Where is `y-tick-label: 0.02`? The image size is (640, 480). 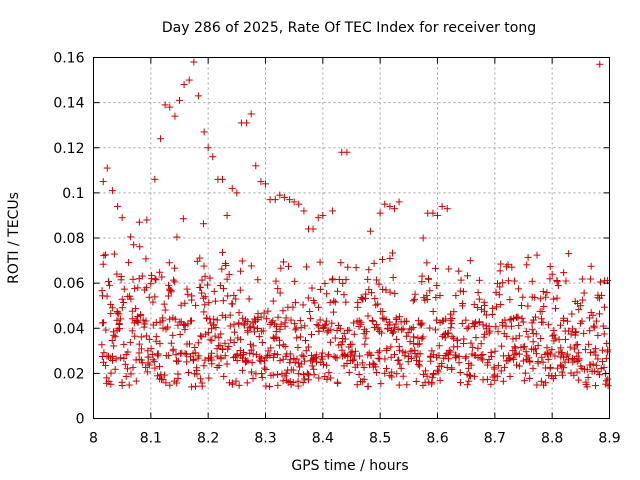 y-tick-label: 0.02 is located at coordinates (68, 374).